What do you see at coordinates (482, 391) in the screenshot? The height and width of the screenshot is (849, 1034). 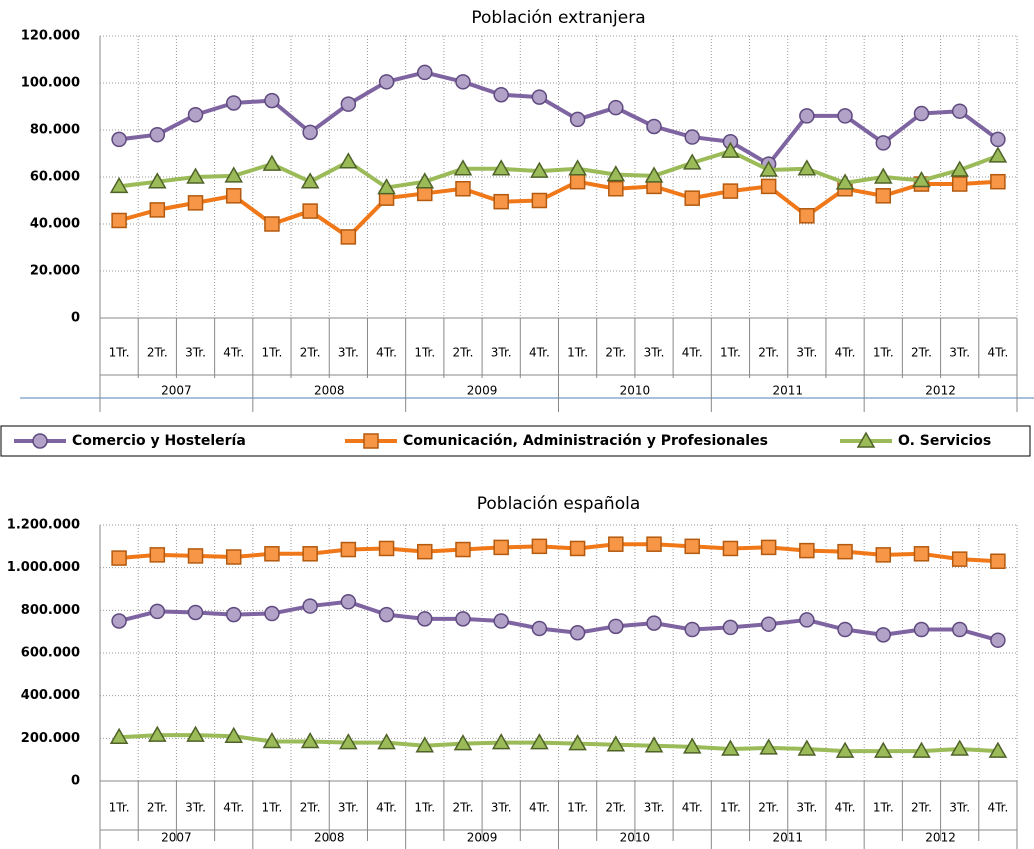 I see `x-group-label: 2009` at bounding box center [482, 391].